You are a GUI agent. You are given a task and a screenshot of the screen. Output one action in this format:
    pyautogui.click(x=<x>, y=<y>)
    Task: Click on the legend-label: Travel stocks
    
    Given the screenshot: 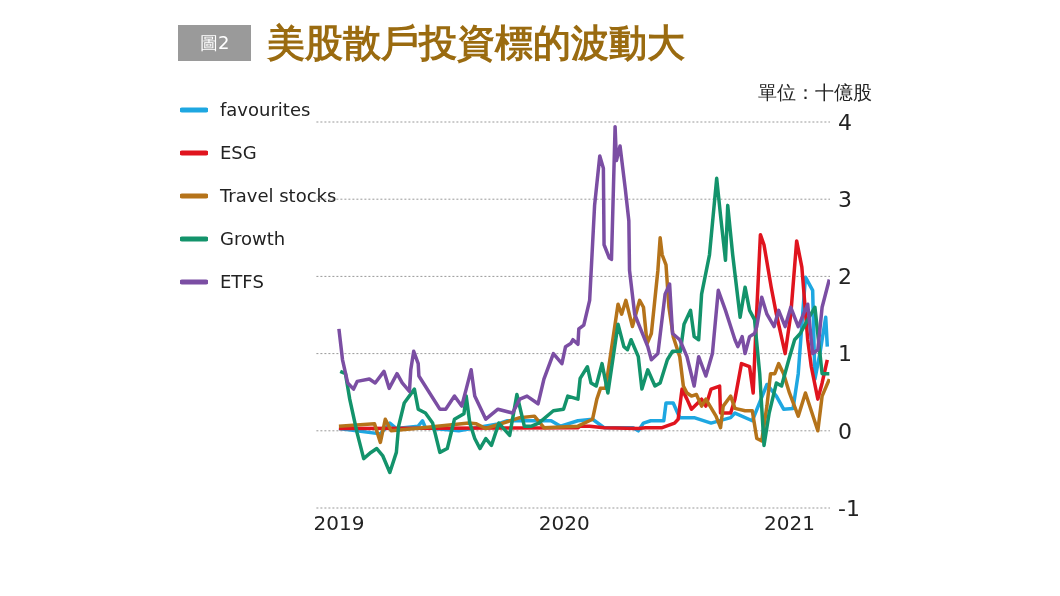 What is the action you would take?
    pyautogui.click(x=278, y=195)
    